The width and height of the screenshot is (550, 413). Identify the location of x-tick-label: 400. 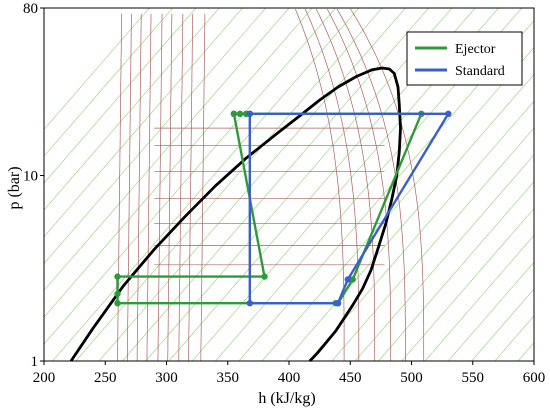
(289, 378).